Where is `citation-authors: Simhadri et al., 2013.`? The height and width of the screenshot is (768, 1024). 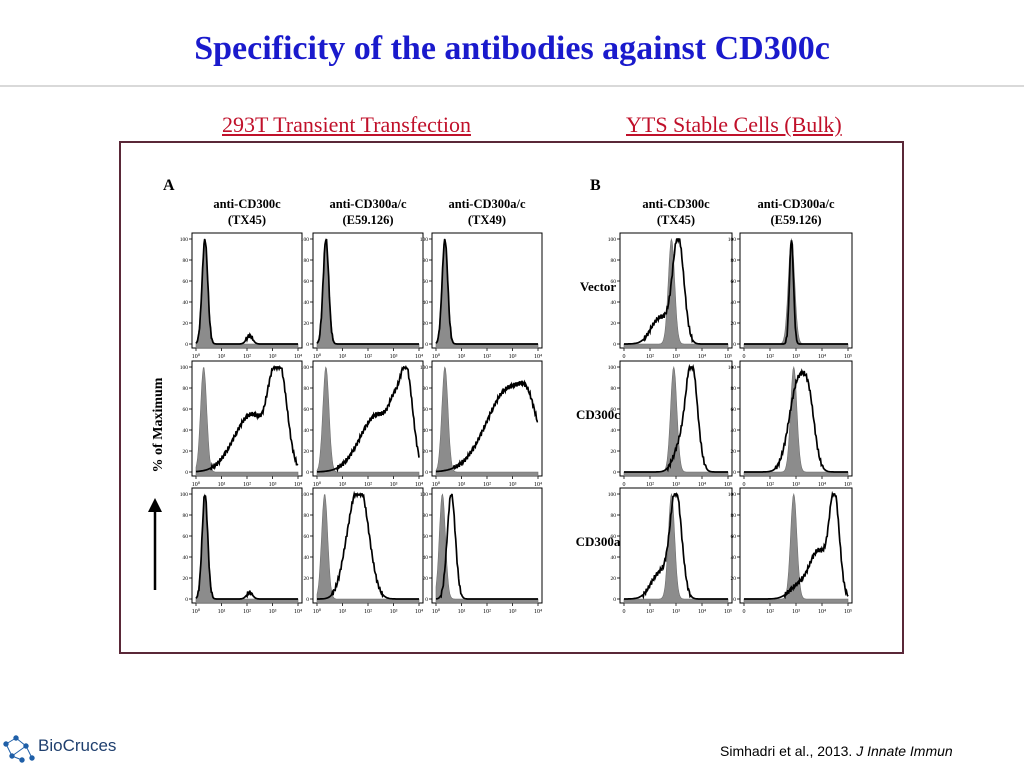 citation-authors: Simhadri et al., 2013. is located at coordinates (786, 751).